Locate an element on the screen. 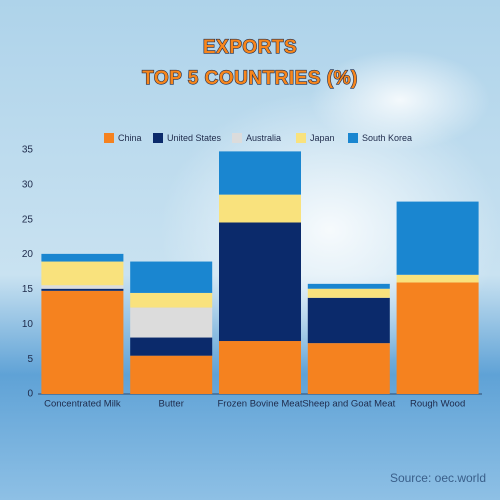 The width and height of the screenshot is (500, 500). y-tick-label: 30 is located at coordinates (28, 184).